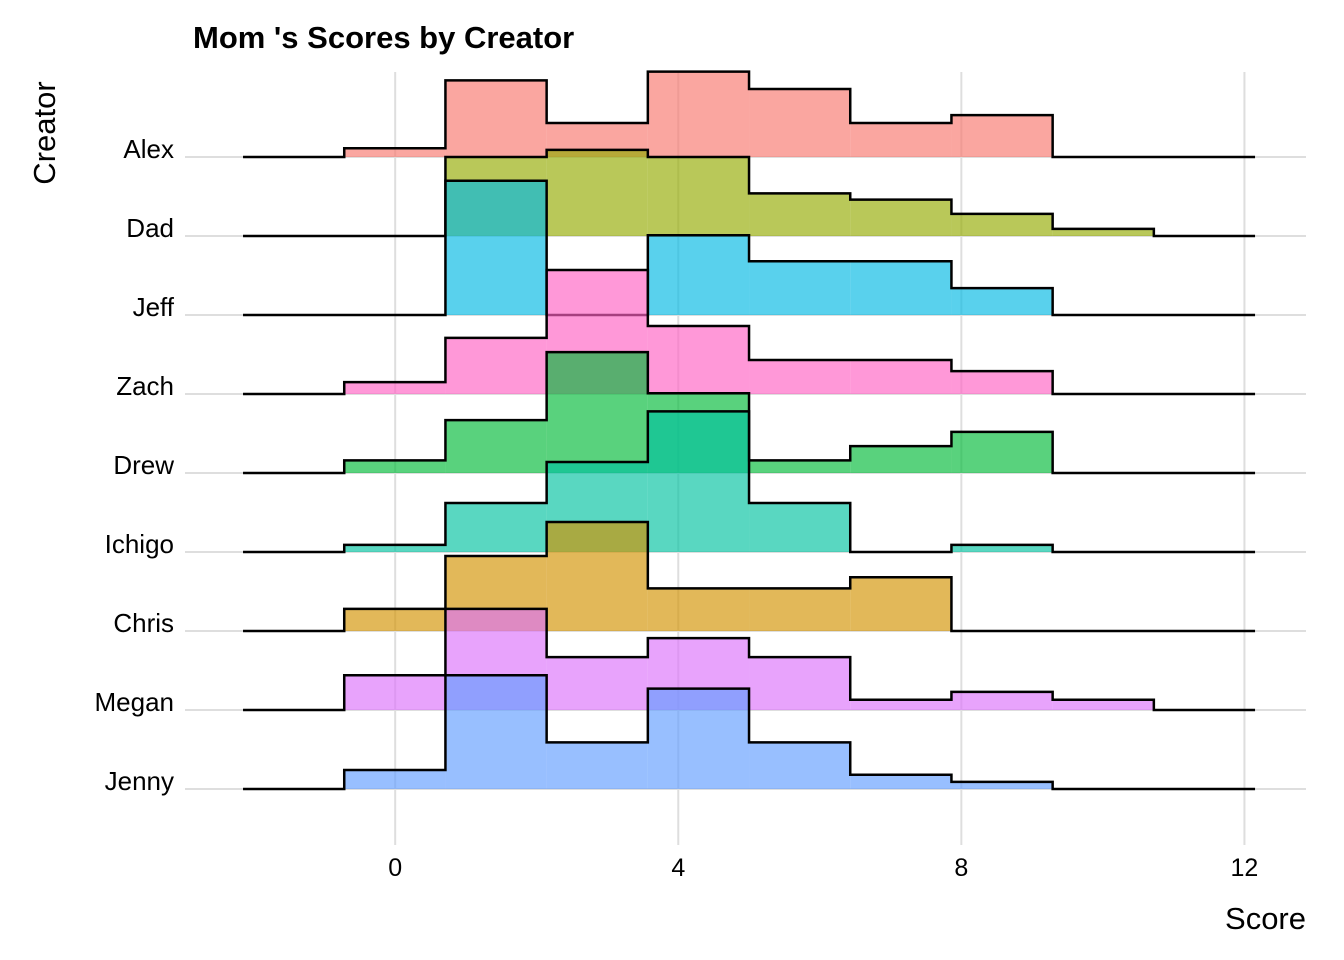 The width and height of the screenshot is (1344, 960). I want to click on y-tick-label: Jenny, so click(139, 781).